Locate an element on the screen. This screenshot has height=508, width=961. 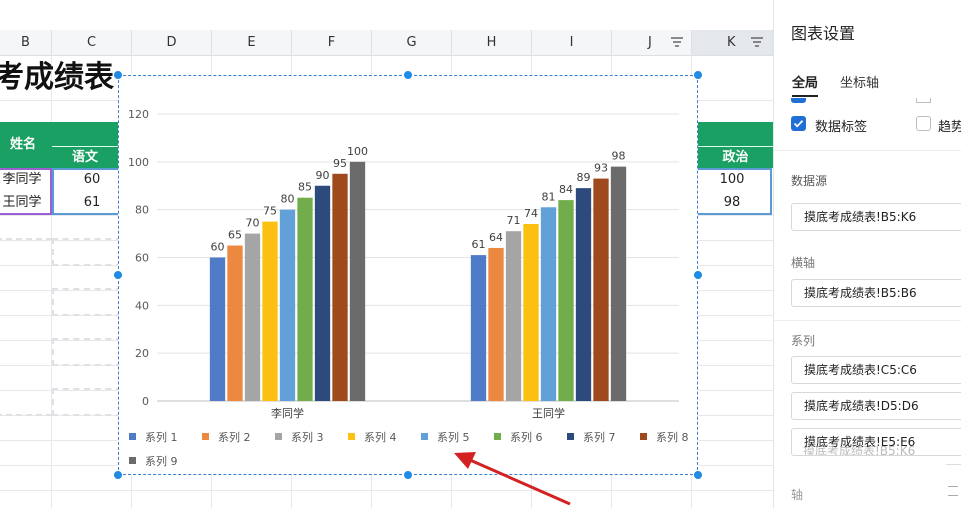
name-cell: 李同学 is located at coordinates (22, 179).